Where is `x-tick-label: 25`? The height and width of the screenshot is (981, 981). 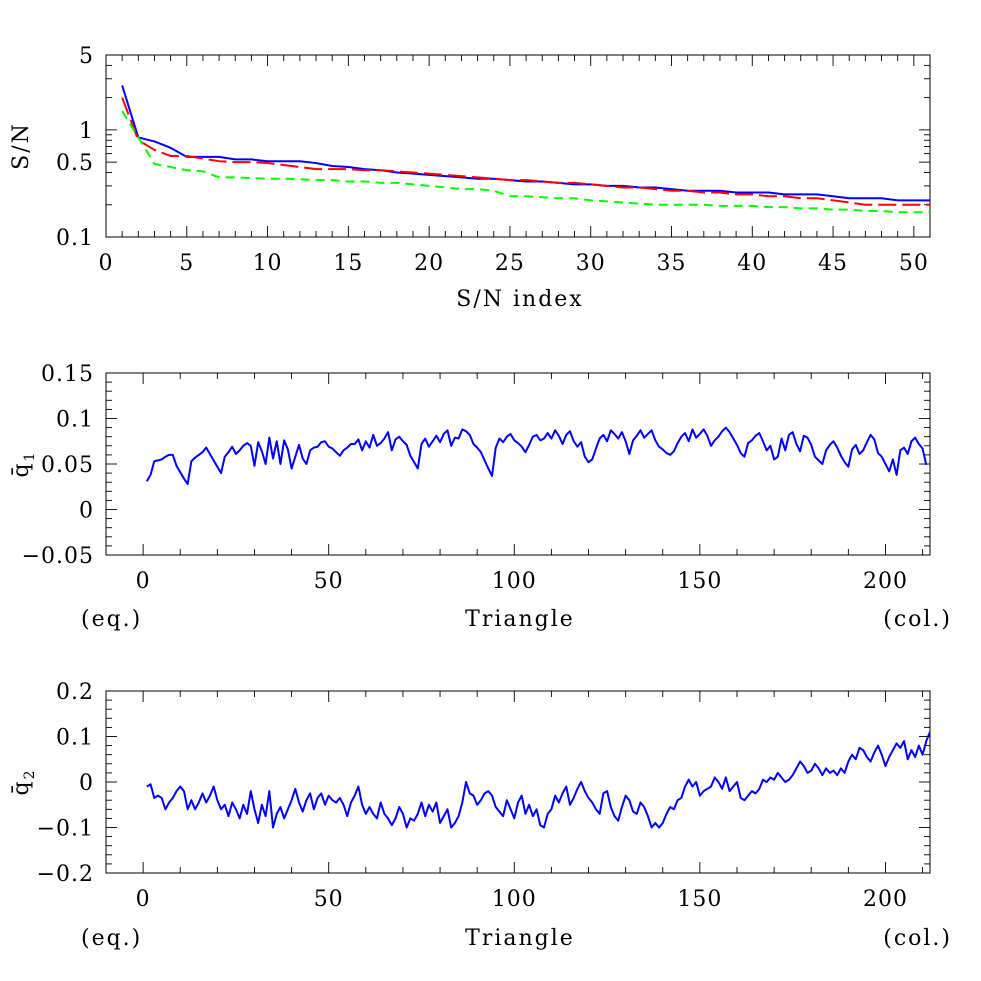 x-tick-label: 25 is located at coordinates (510, 263).